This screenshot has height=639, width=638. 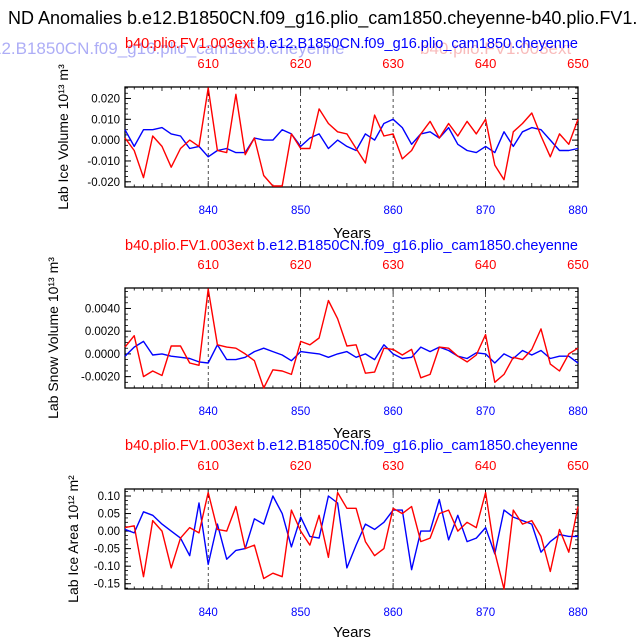 I want to click on y-tick-label: -0.15, so click(x=107, y=585).